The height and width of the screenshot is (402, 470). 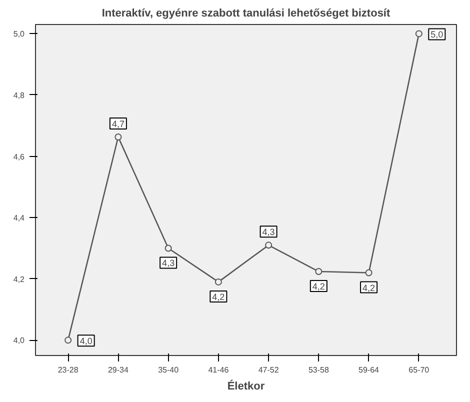 I want to click on data-label: 4,0, so click(x=86, y=341).